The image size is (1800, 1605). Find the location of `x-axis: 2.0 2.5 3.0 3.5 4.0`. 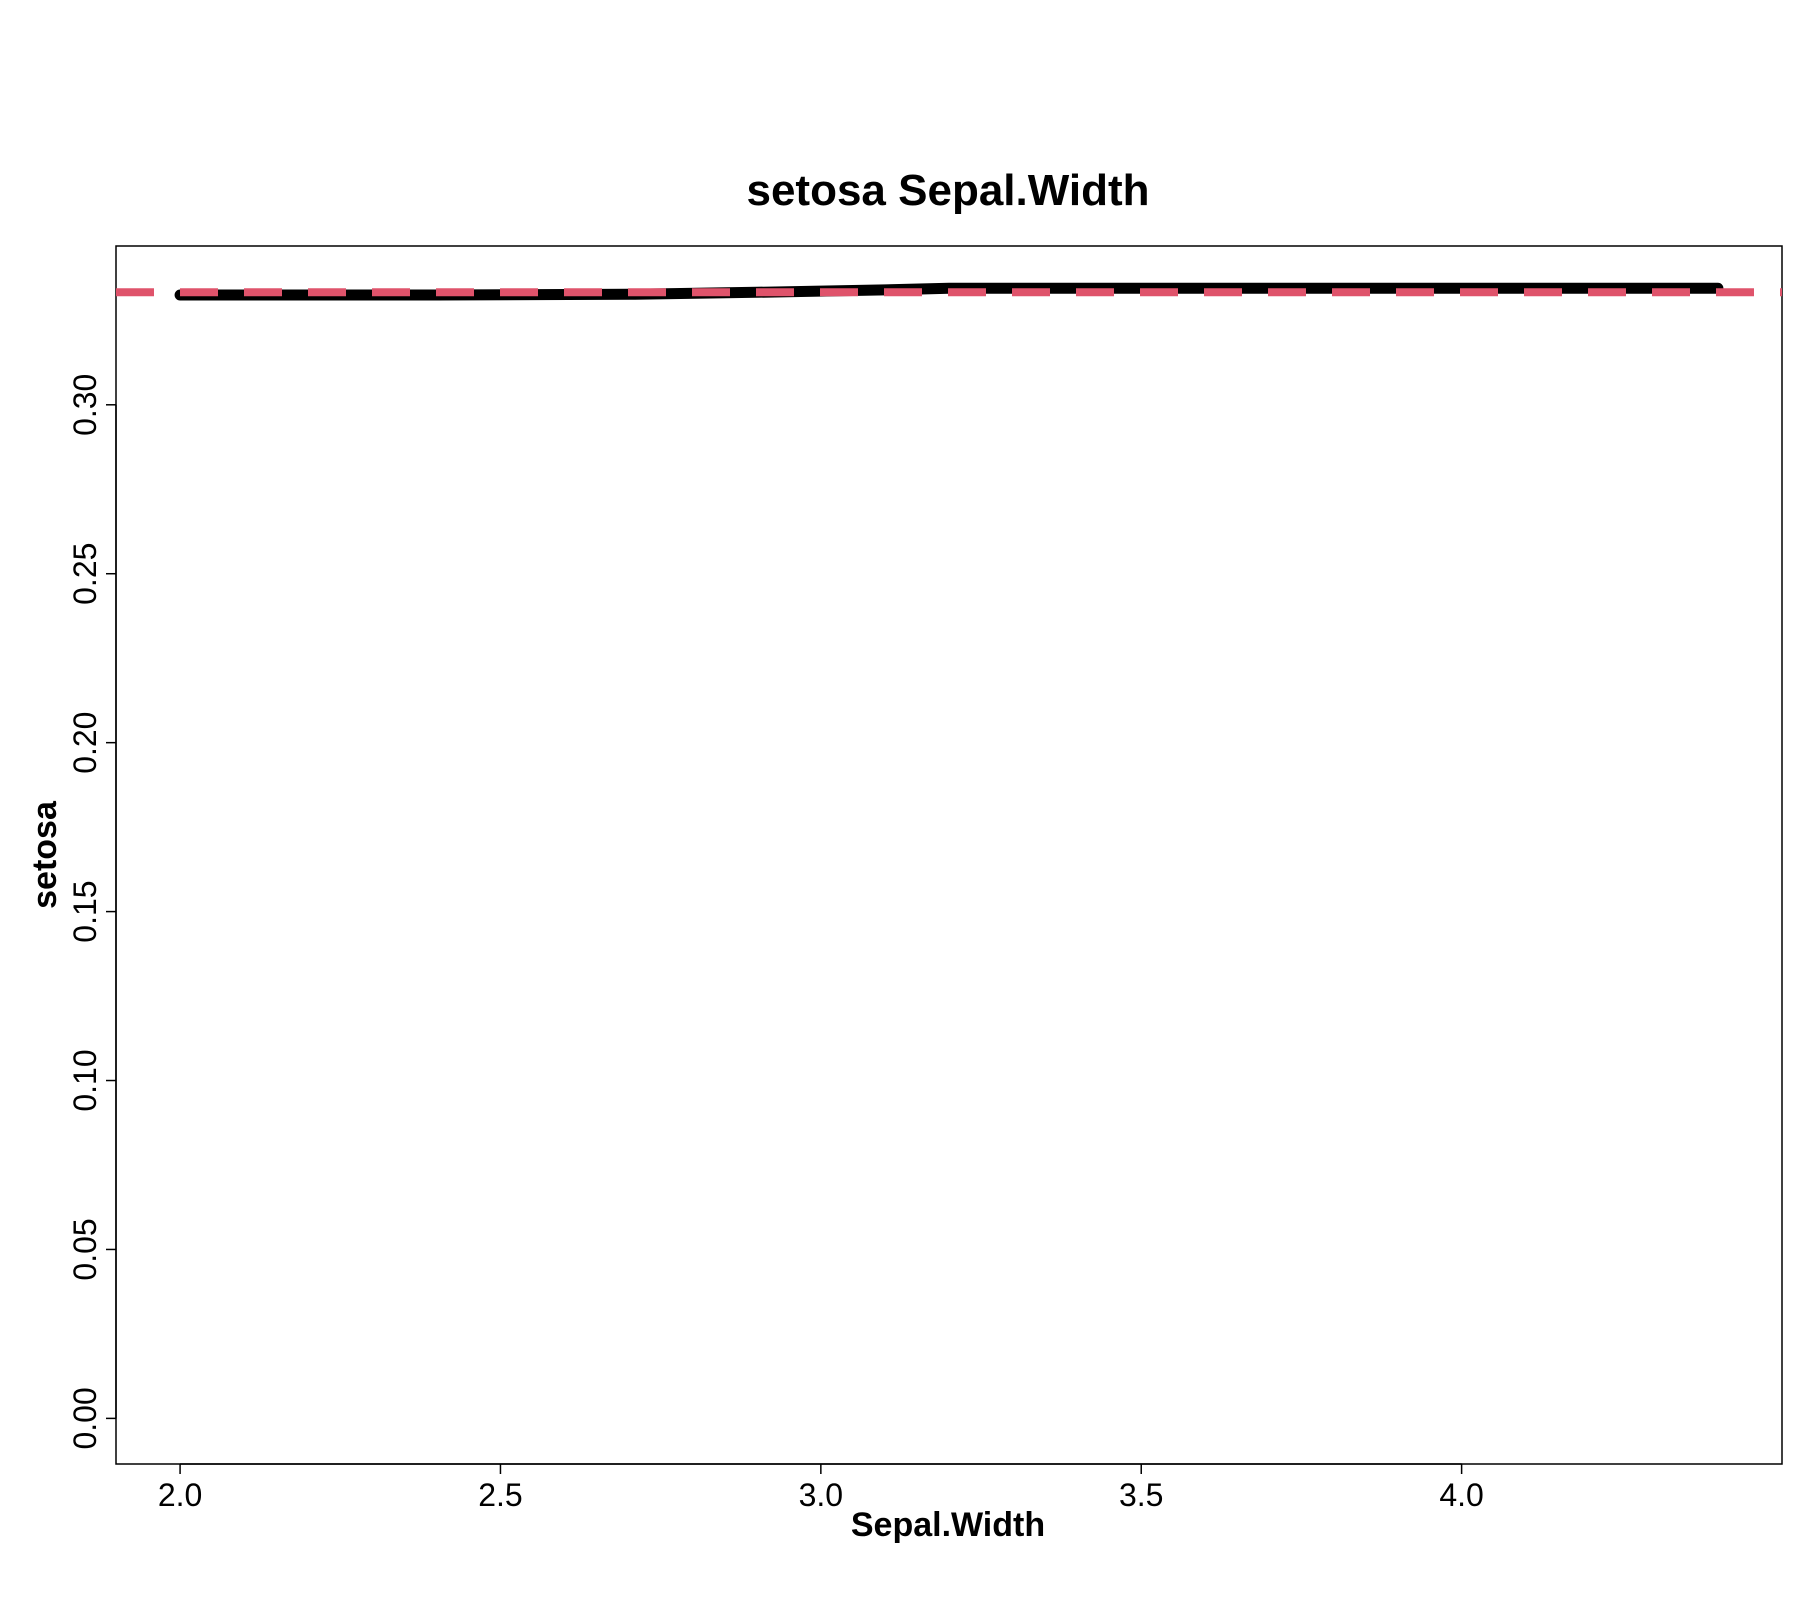

x-axis: 2.0 2.5 3.0 3.5 4.0 is located at coordinates (821, 1488).